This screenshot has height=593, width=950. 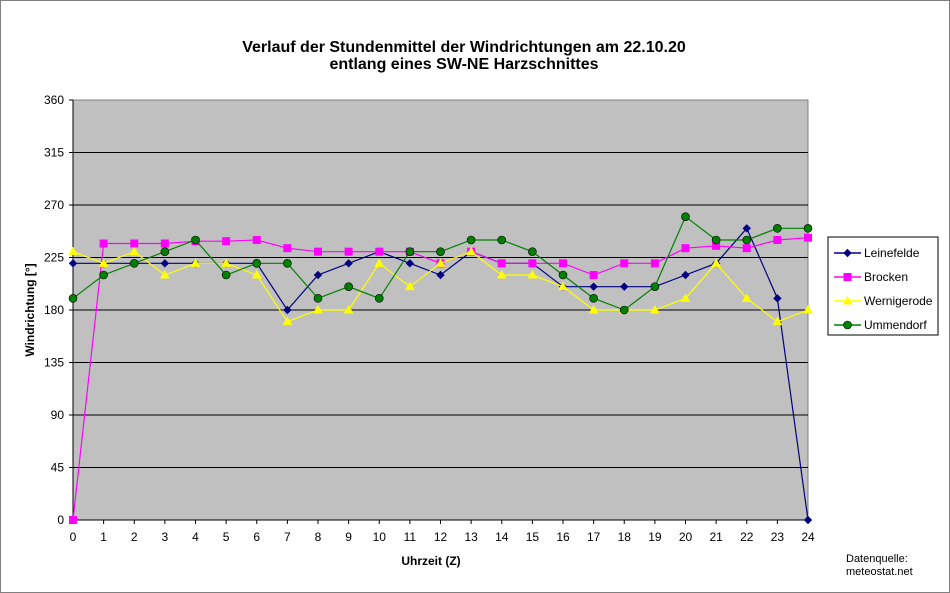 I want to click on x-tick-label-8: 8, so click(x=318, y=537).